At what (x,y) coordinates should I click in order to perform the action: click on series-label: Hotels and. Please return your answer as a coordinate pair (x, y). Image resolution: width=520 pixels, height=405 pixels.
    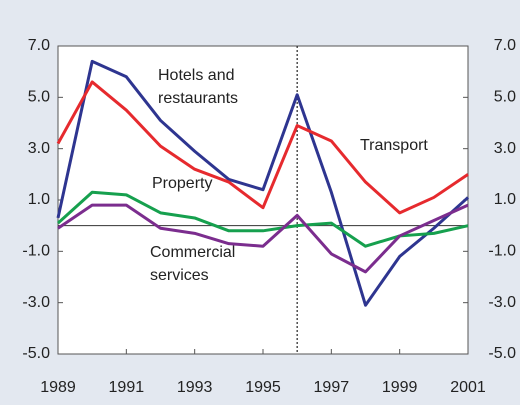
    Looking at the image, I should click on (196, 75).